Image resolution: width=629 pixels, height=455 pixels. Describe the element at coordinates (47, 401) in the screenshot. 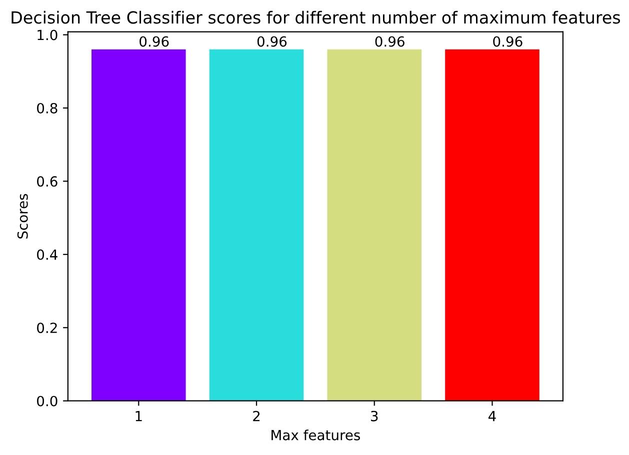

I see `y-tick-label: 0.0` at that location.